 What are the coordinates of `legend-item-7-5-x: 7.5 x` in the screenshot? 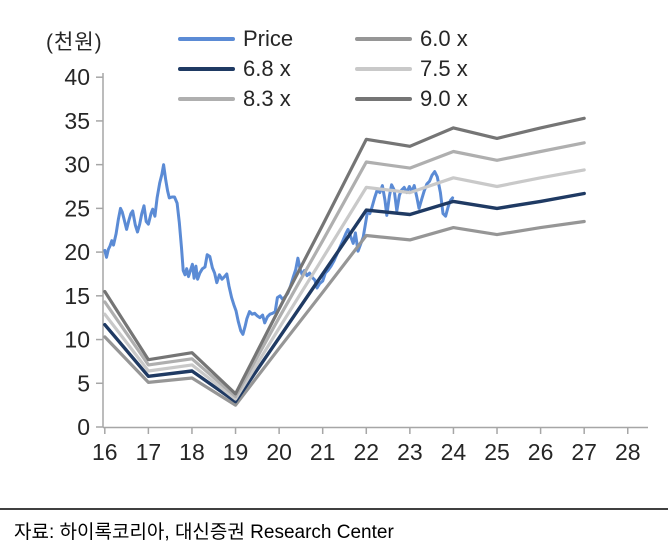 It's located at (411, 69).